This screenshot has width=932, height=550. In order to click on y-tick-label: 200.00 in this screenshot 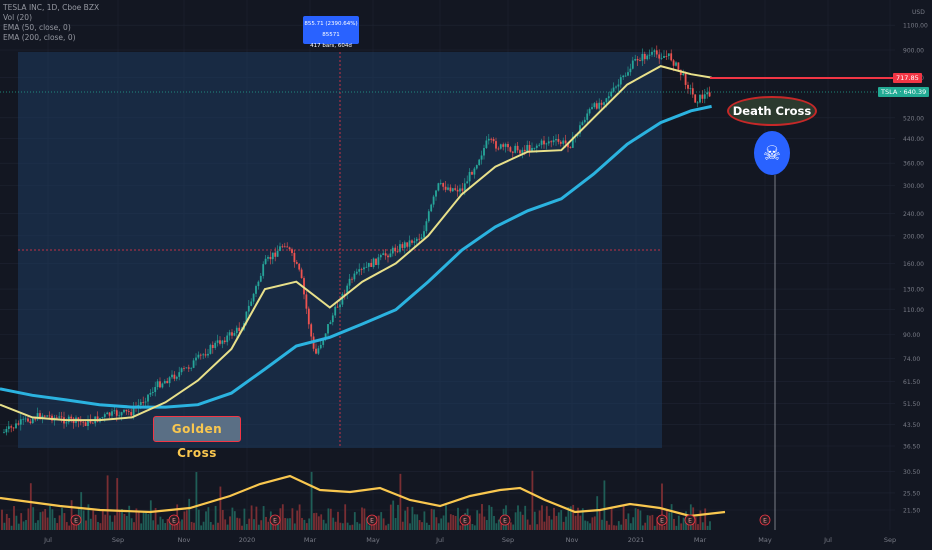, I will do `click(913, 236)`.